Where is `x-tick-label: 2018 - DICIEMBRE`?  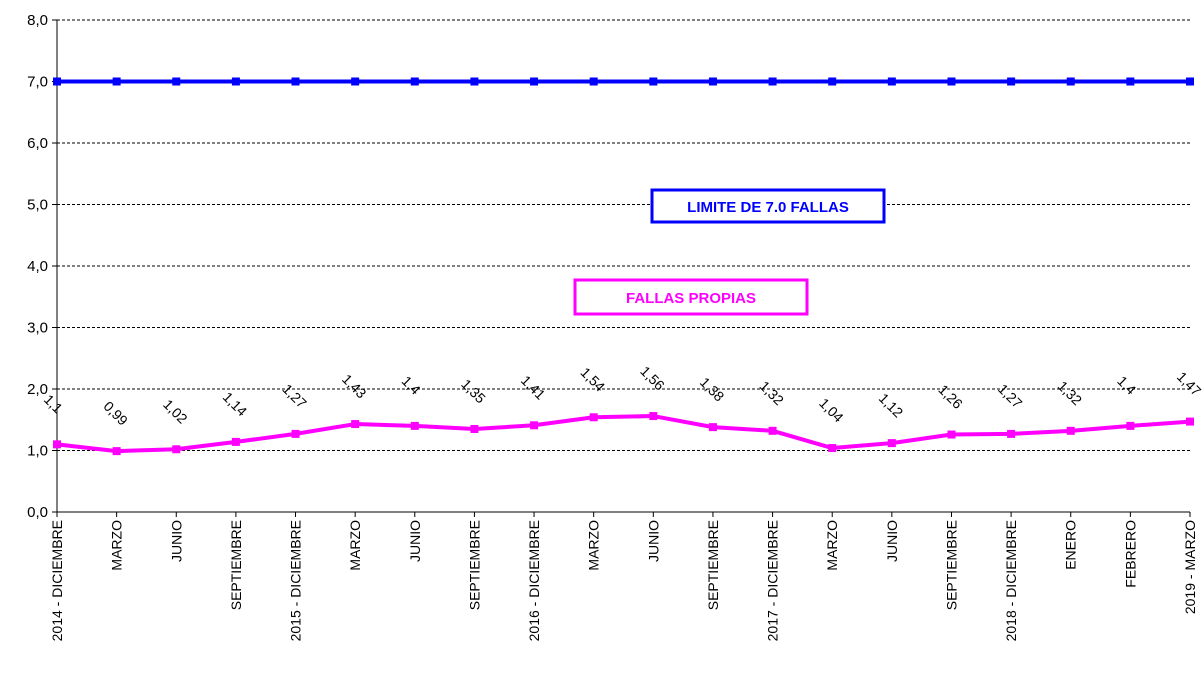
x-tick-label: 2018 - DICIEMBRE is located at coordinates (1011, 580).